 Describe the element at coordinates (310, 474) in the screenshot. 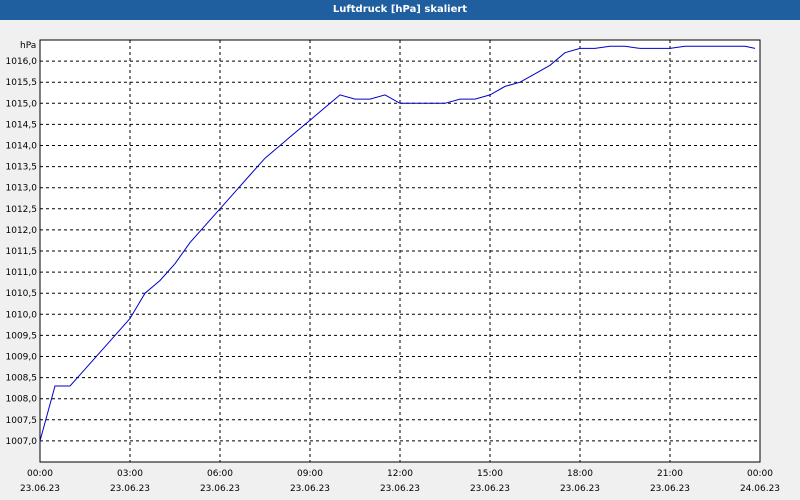

I see `x-tick-time-label: 09:00` at that location.